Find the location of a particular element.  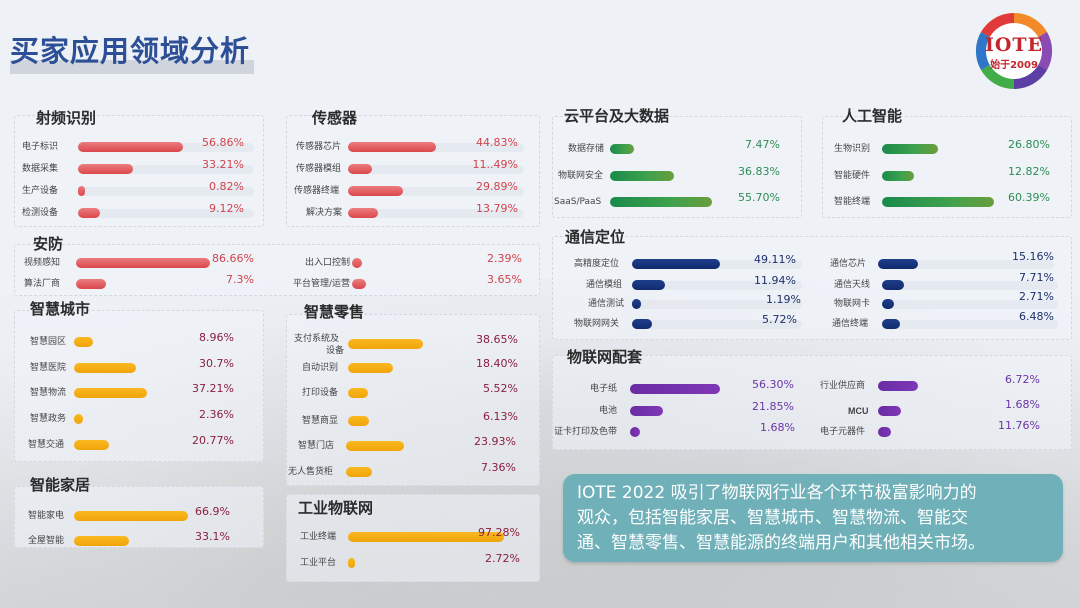

bar-value: 8.96% is located at coordinates (216, 337).